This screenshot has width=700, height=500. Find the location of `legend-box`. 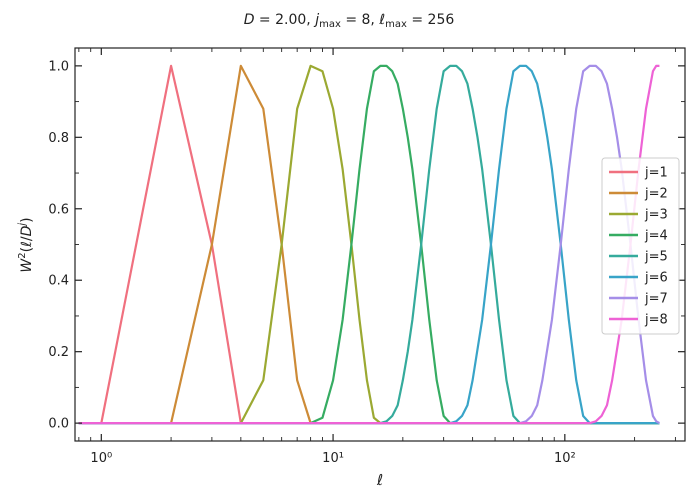

legend-box is located at coordinates (640, 246).